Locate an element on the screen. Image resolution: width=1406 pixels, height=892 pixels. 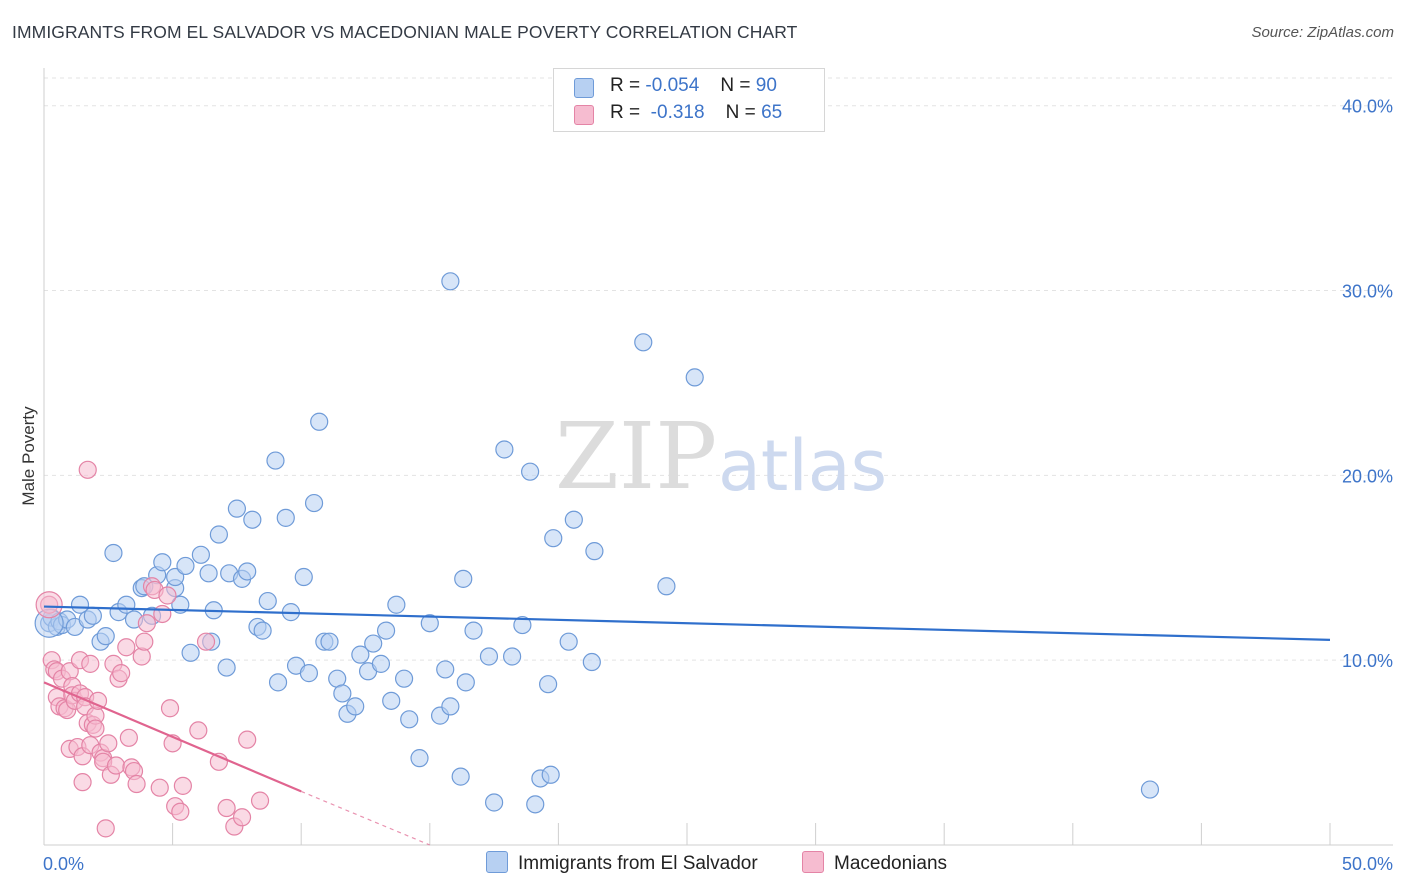
n-label: N = is located at coordinates (740, 112).